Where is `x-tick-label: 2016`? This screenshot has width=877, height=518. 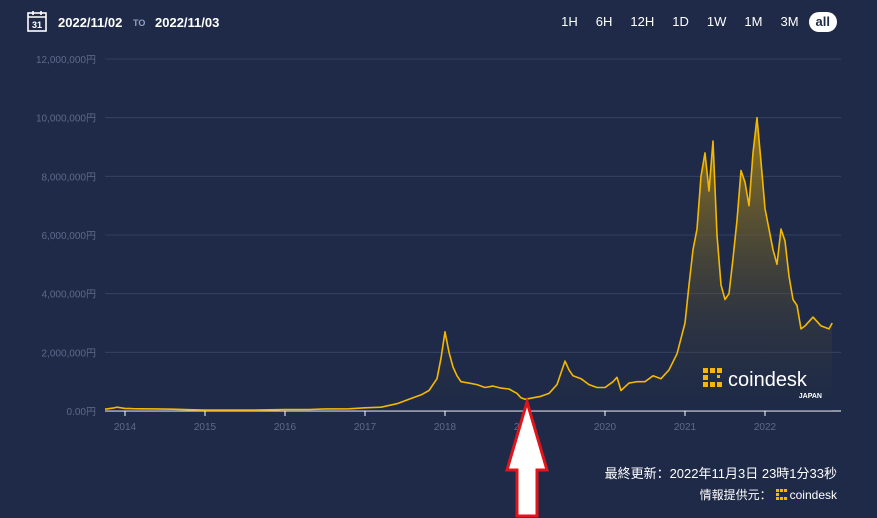 x-tick-label: 2016 is located at coordinates (285, 427).